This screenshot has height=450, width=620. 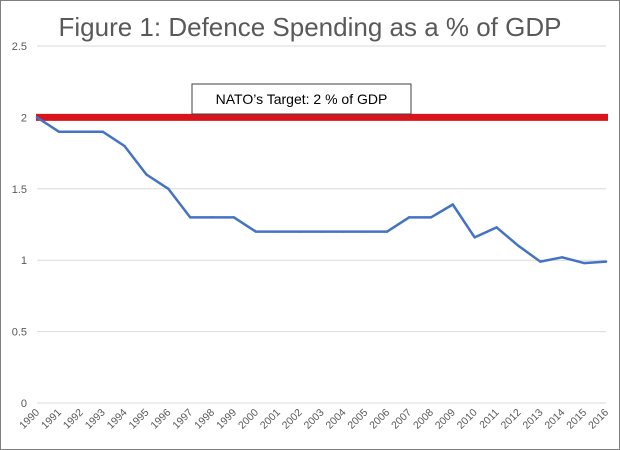 What do you see at coordinates (19, 47) in the screenshot?
I see `y-tick-label: 2.5` at bounding box center [19, 47].